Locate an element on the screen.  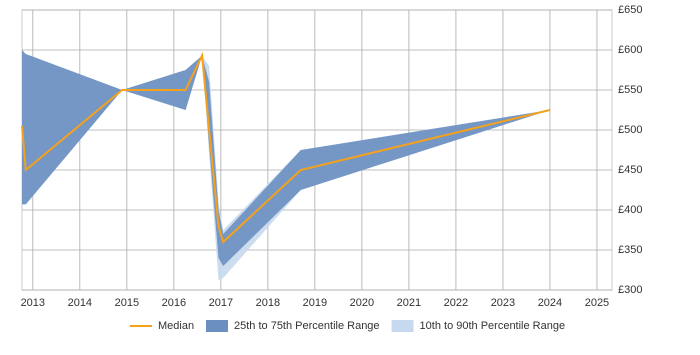
y-tick-label: £500 is located at coordinates (630, 130).